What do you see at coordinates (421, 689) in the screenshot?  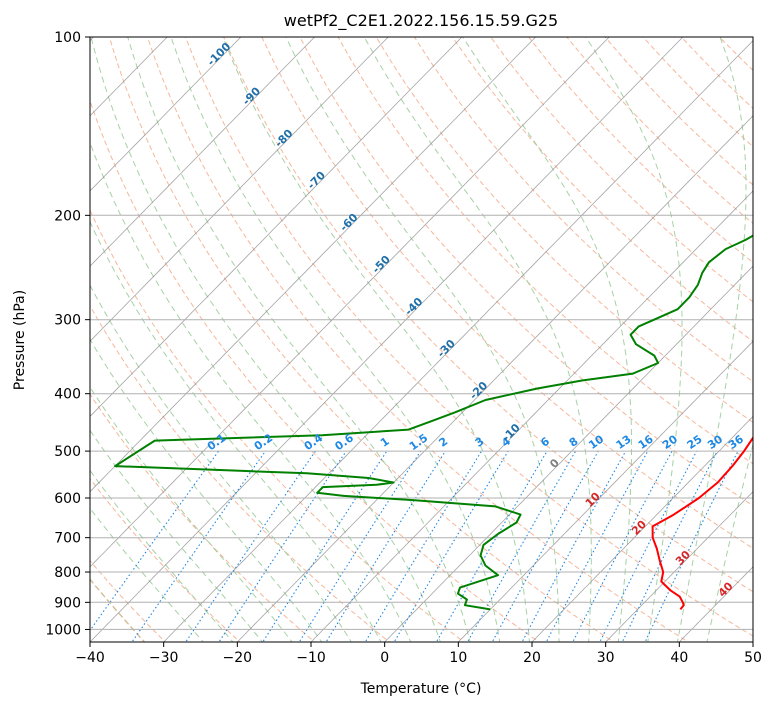 I see `x-axis-title: Temperature (°C)` at bounding box center [421, 689].